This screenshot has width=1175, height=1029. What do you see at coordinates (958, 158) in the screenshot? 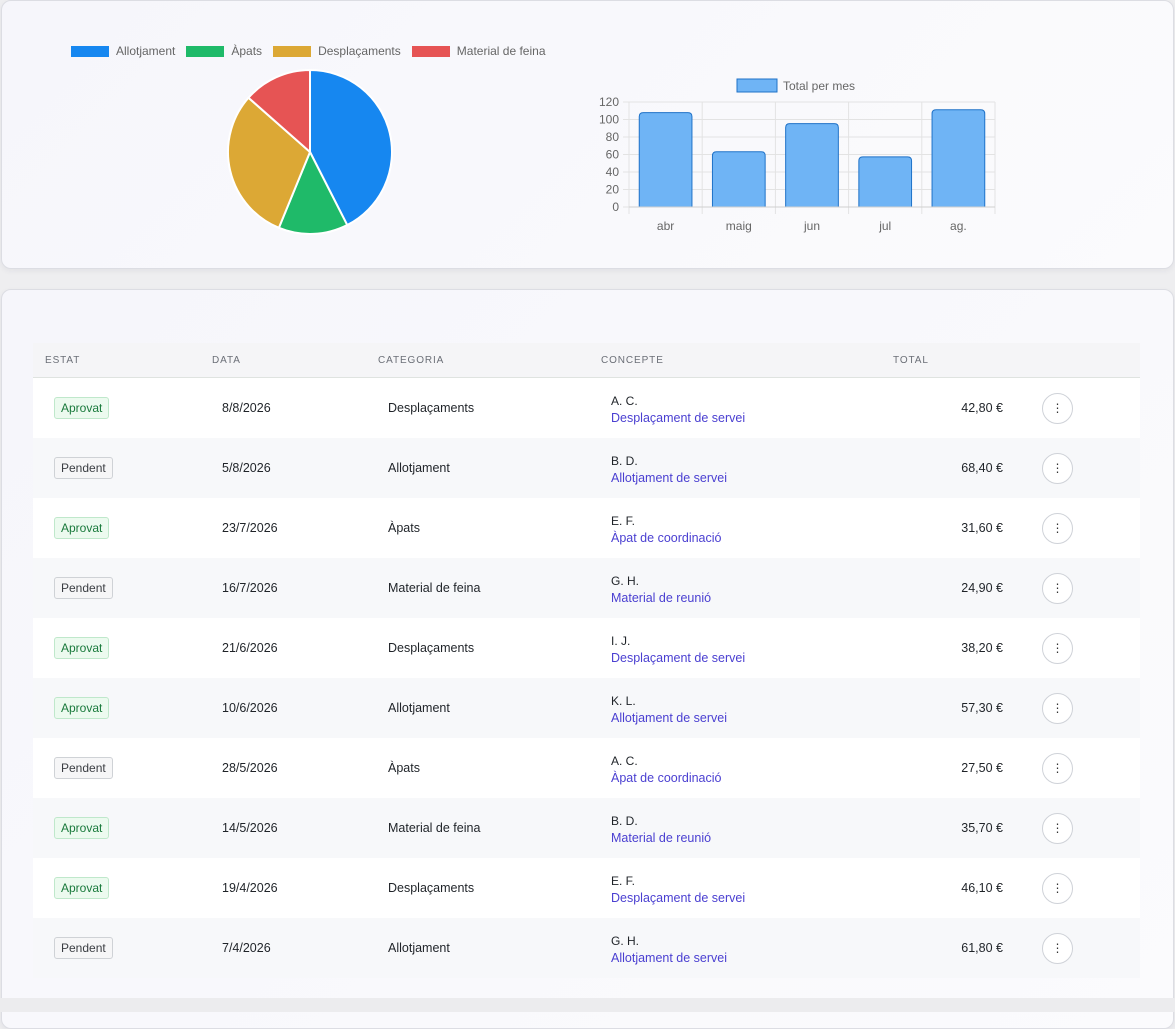
I see `bar-ag` at bounding box center [958, 158].